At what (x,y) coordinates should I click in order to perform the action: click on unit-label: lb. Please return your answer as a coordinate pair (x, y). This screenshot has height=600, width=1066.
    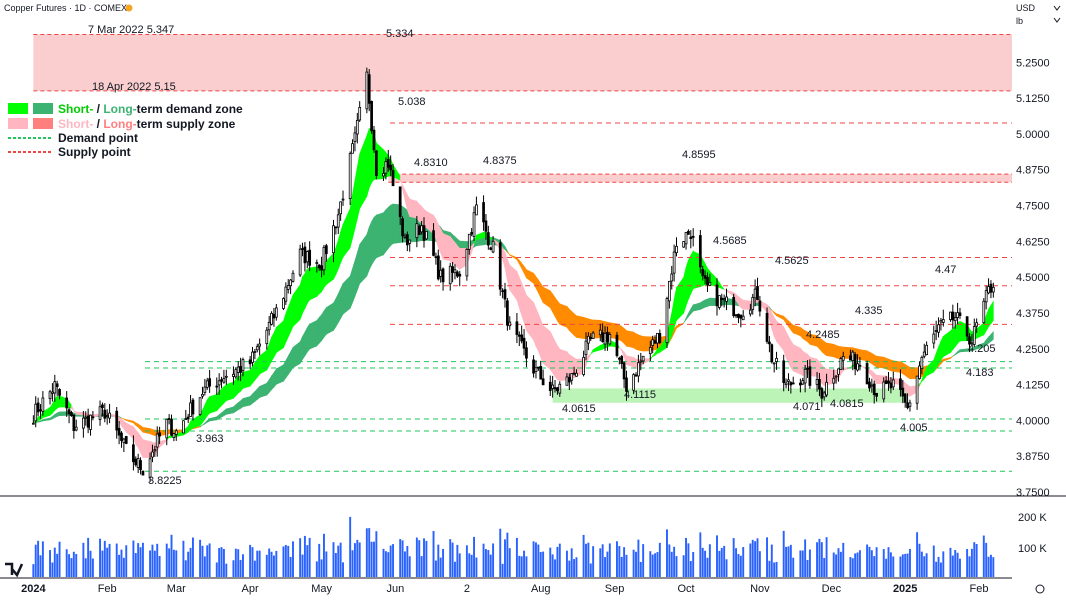
    Looking at the image, I should click on (1019, 21).